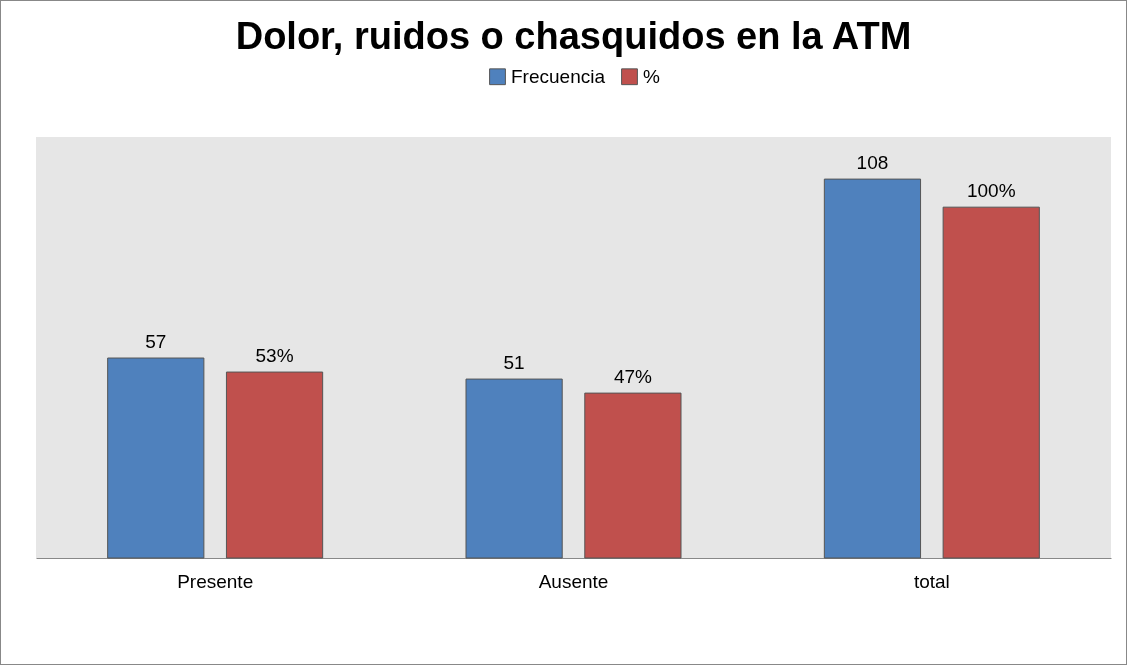 The image size is (1129, 667). What do you see at coordinates (573, 581) in the screenshot?
I see `x-tick-label: Ausente` at bounding box center [573, 581].